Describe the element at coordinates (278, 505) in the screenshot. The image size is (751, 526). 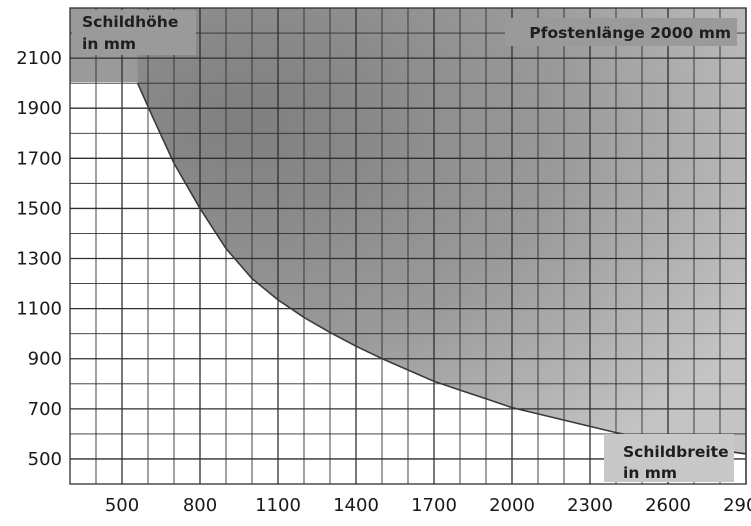
I see `x-tick-label: 1100` at that location.